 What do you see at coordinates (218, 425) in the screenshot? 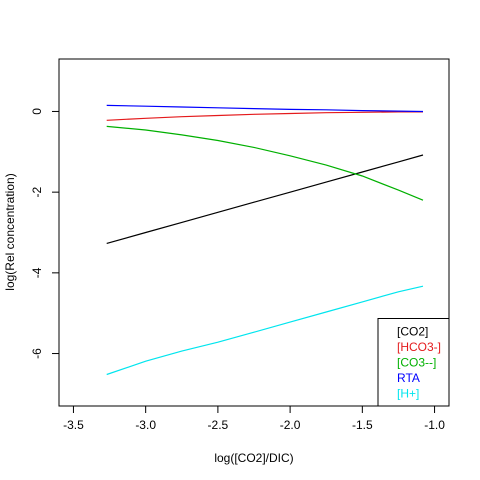
I see `x-tick-label: -2.5` at bounding box center [218, 425].